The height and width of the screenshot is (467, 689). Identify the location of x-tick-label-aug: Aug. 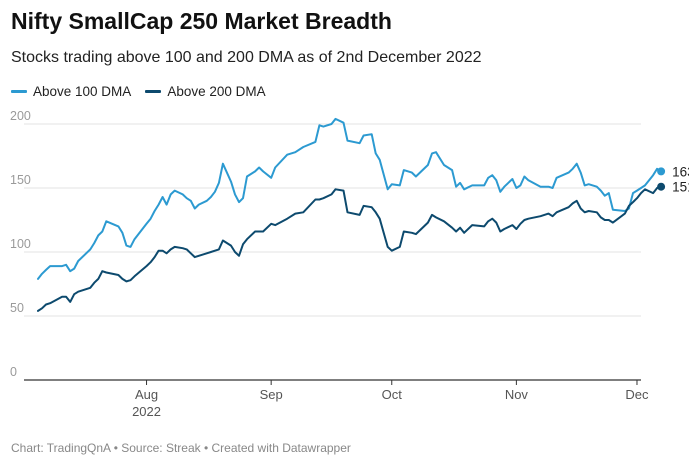
(146, 394).